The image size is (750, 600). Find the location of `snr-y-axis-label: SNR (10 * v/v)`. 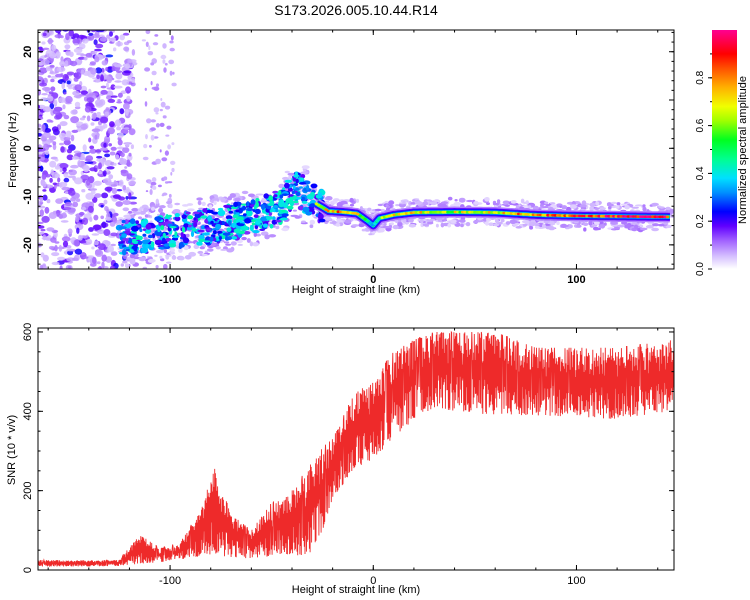

snr-y-axis-label: SNR (10 * v/v) is located at coordinates (12, 450).